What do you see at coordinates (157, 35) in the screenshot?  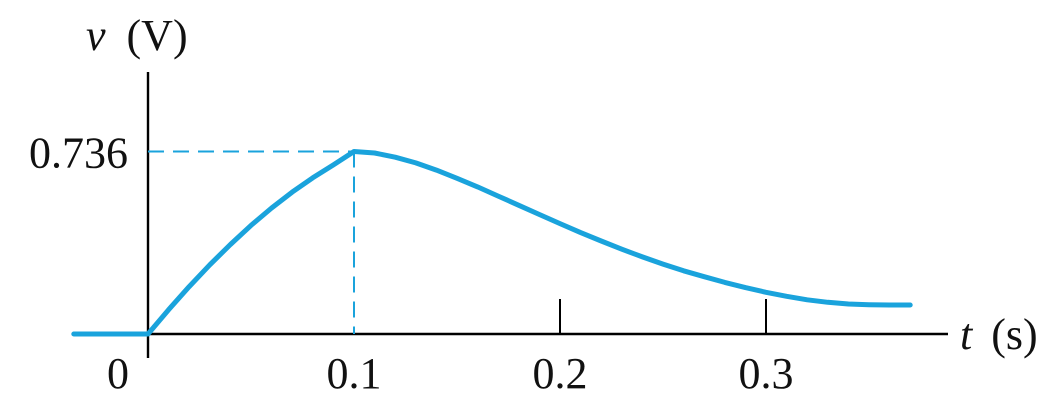 I see `y-axis-unit: (V)` at bounding box center [157, 35].